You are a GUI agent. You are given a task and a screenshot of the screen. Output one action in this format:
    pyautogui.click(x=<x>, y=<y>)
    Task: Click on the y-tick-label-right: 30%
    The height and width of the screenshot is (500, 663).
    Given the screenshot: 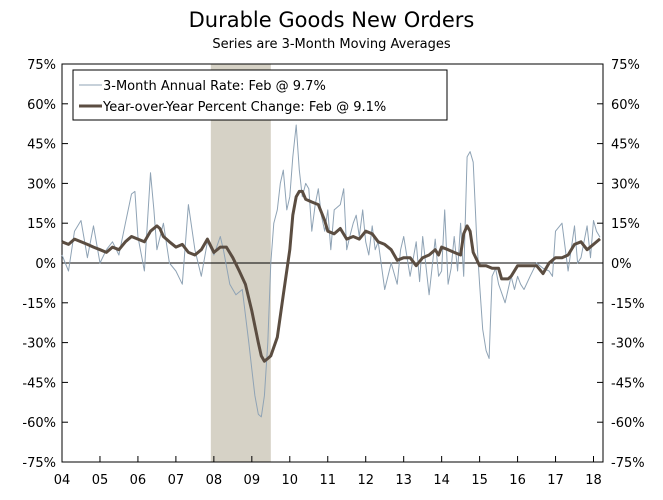 What is the action you would take?
    pyautogui.click(x=625, y=184)
    